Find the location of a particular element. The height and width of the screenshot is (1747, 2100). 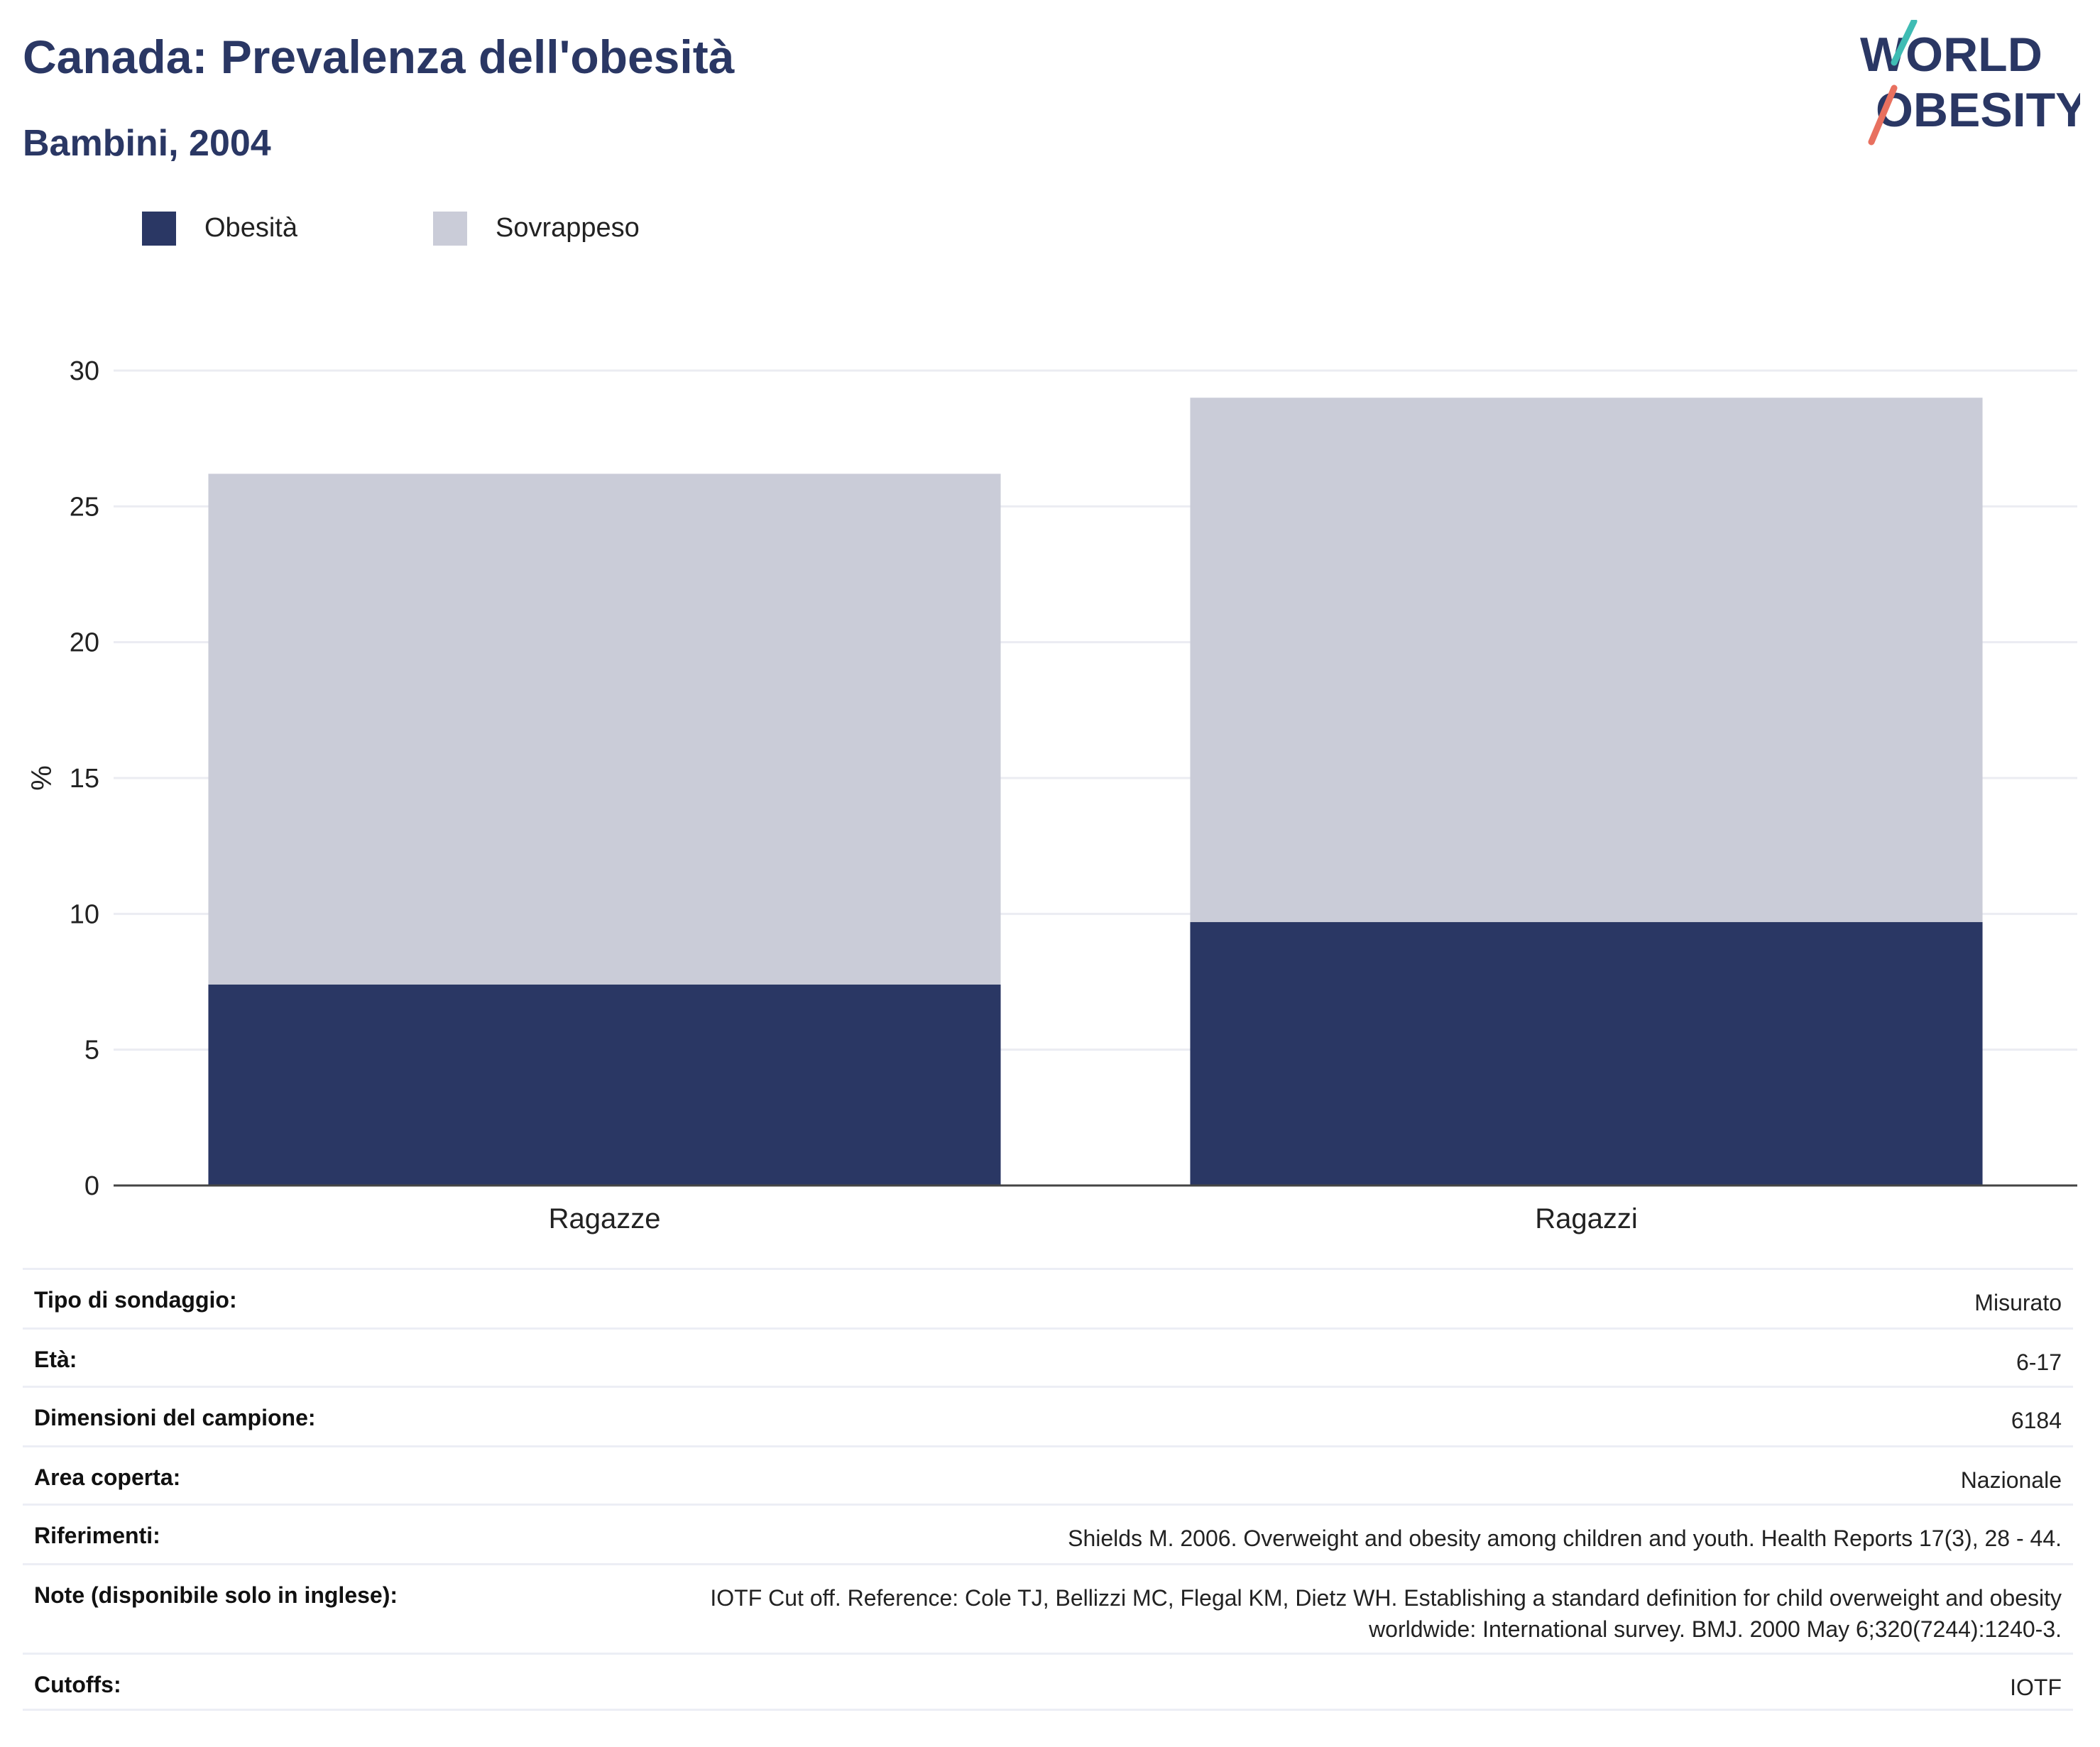

y-tick-label: 30 is located at coordinates (84, 371).